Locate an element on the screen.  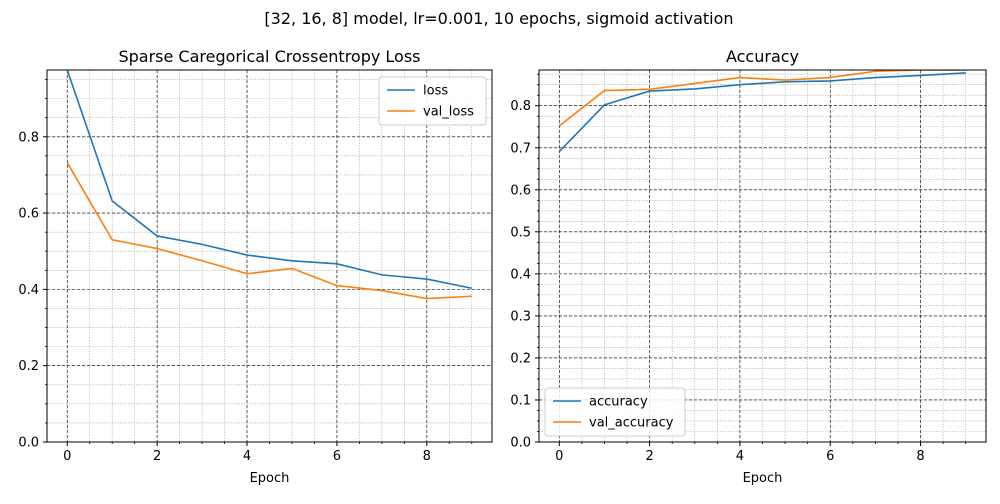
y-tick-label: 0.1 is located at coordinates (520, 400).